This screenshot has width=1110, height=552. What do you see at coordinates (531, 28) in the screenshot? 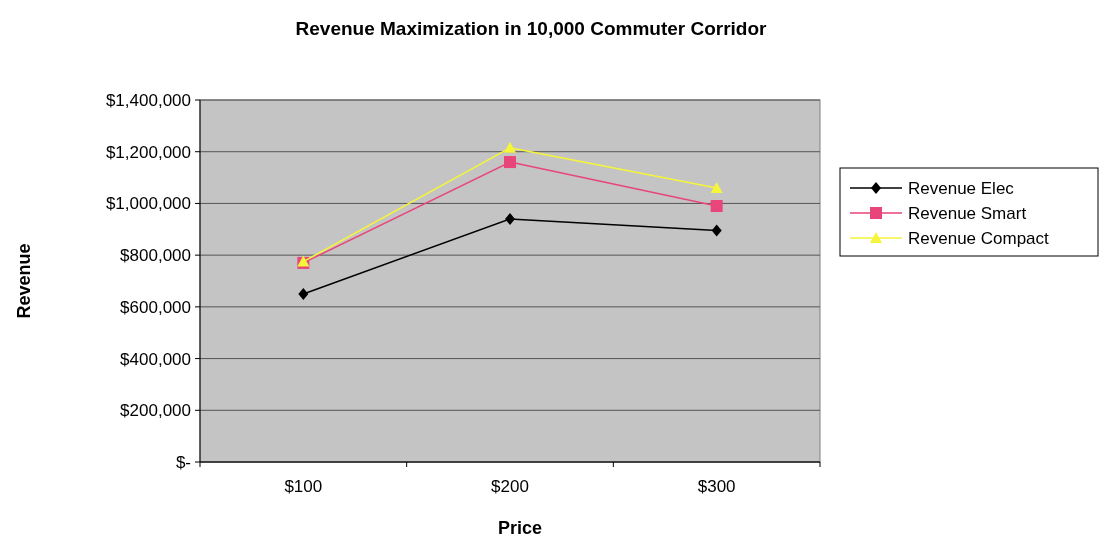
I see `chart-title: Revenue Maximization in 10,000 Commuter Corridor` at bounding box center [531, 28].